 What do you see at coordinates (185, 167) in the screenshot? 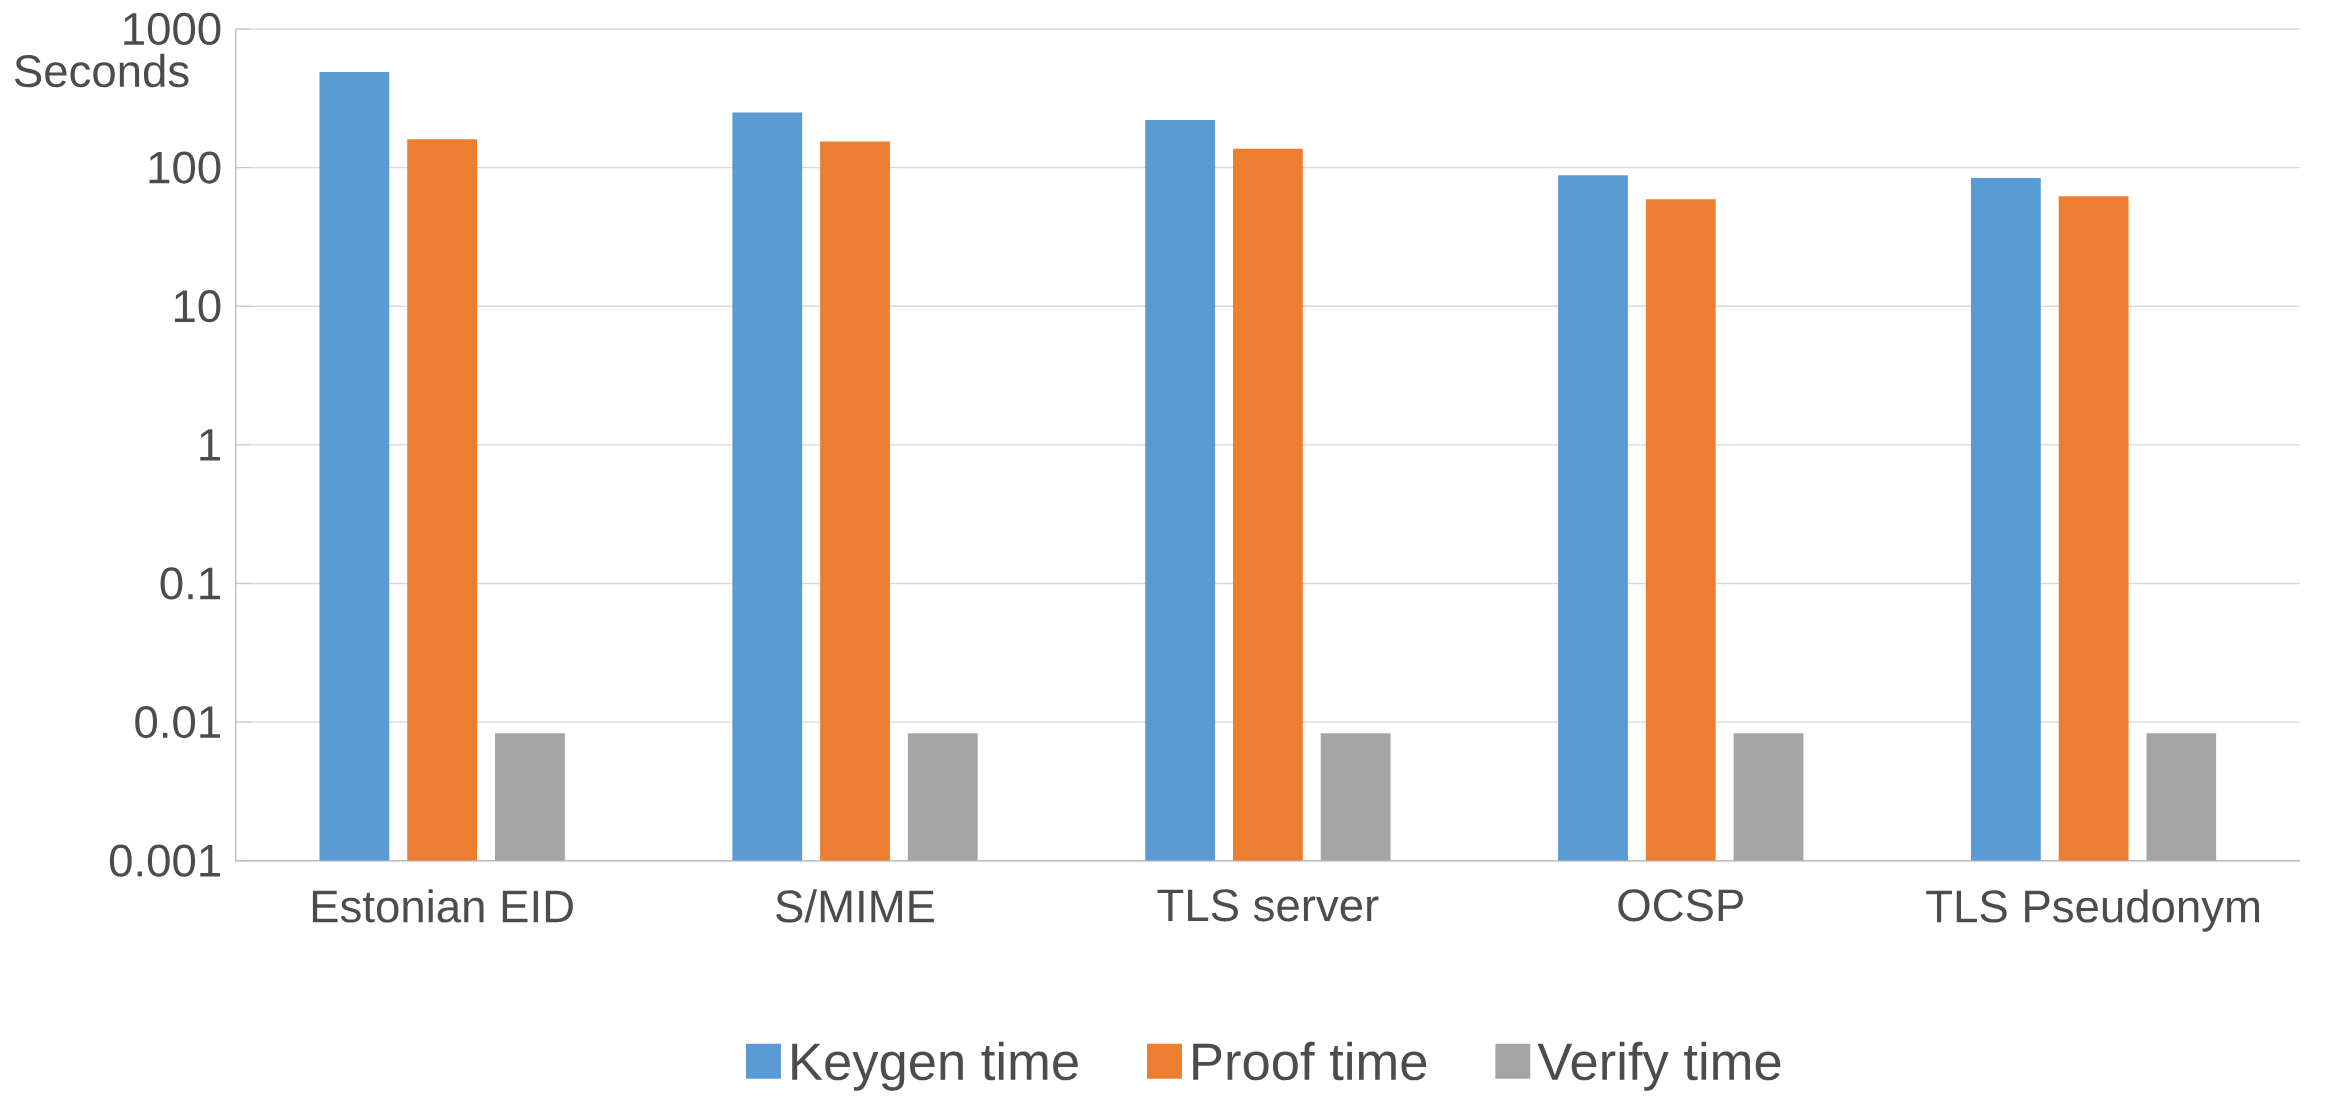
I see `y-tick-label: 100` at bounding box center [185, 167].